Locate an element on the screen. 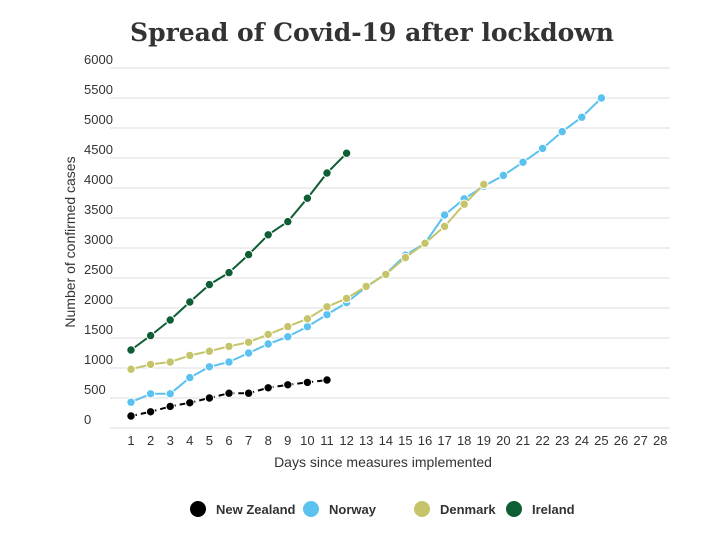  legend-label: Denmark is located at coordinates (468, 509).